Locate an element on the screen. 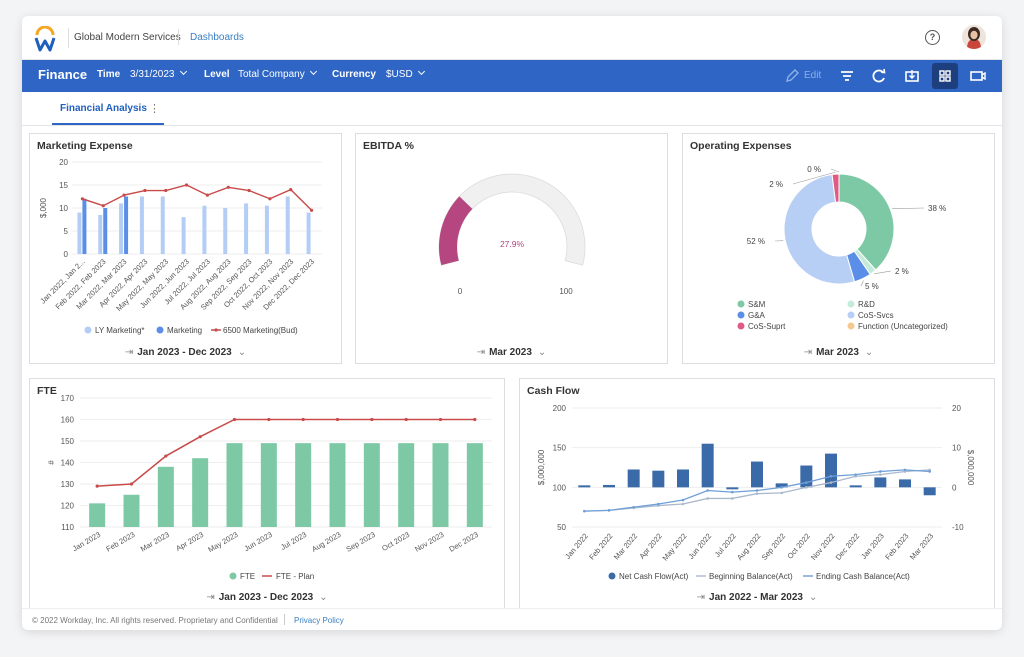 This screenshot has height=657, width=1024. more-icon: ⋮ is located at coordinates (154, 109).